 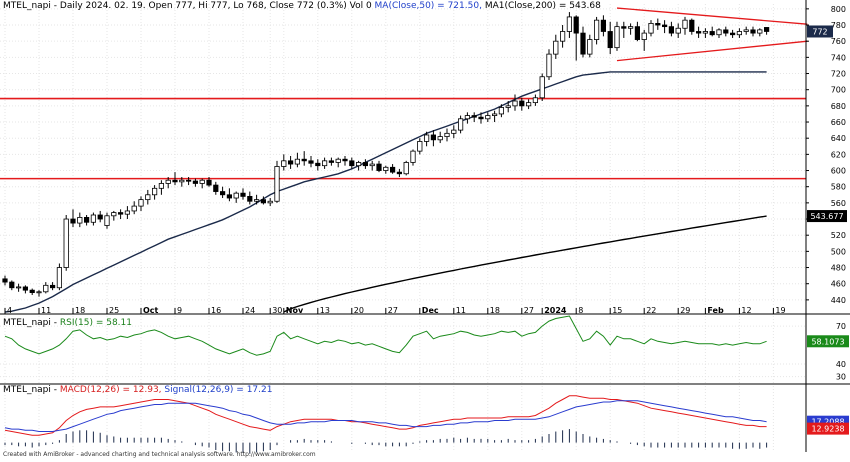 What do you see at coordinates (277, 310) in the screenshot?
I see `x-tick-label: 30` at bounding box center [277, 310].